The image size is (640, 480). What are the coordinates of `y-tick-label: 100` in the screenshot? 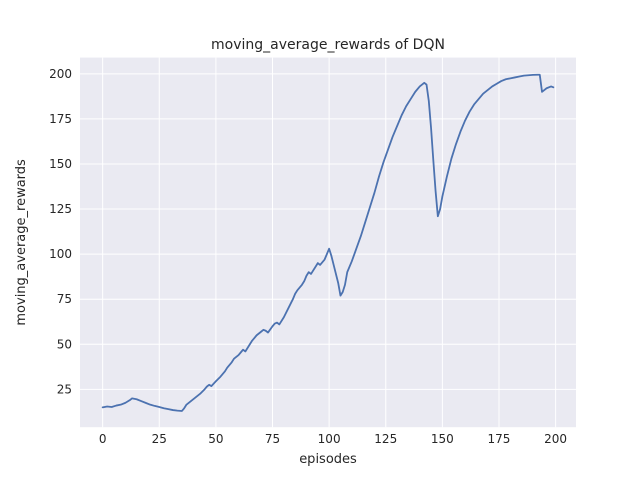 It's located at (60, 254).